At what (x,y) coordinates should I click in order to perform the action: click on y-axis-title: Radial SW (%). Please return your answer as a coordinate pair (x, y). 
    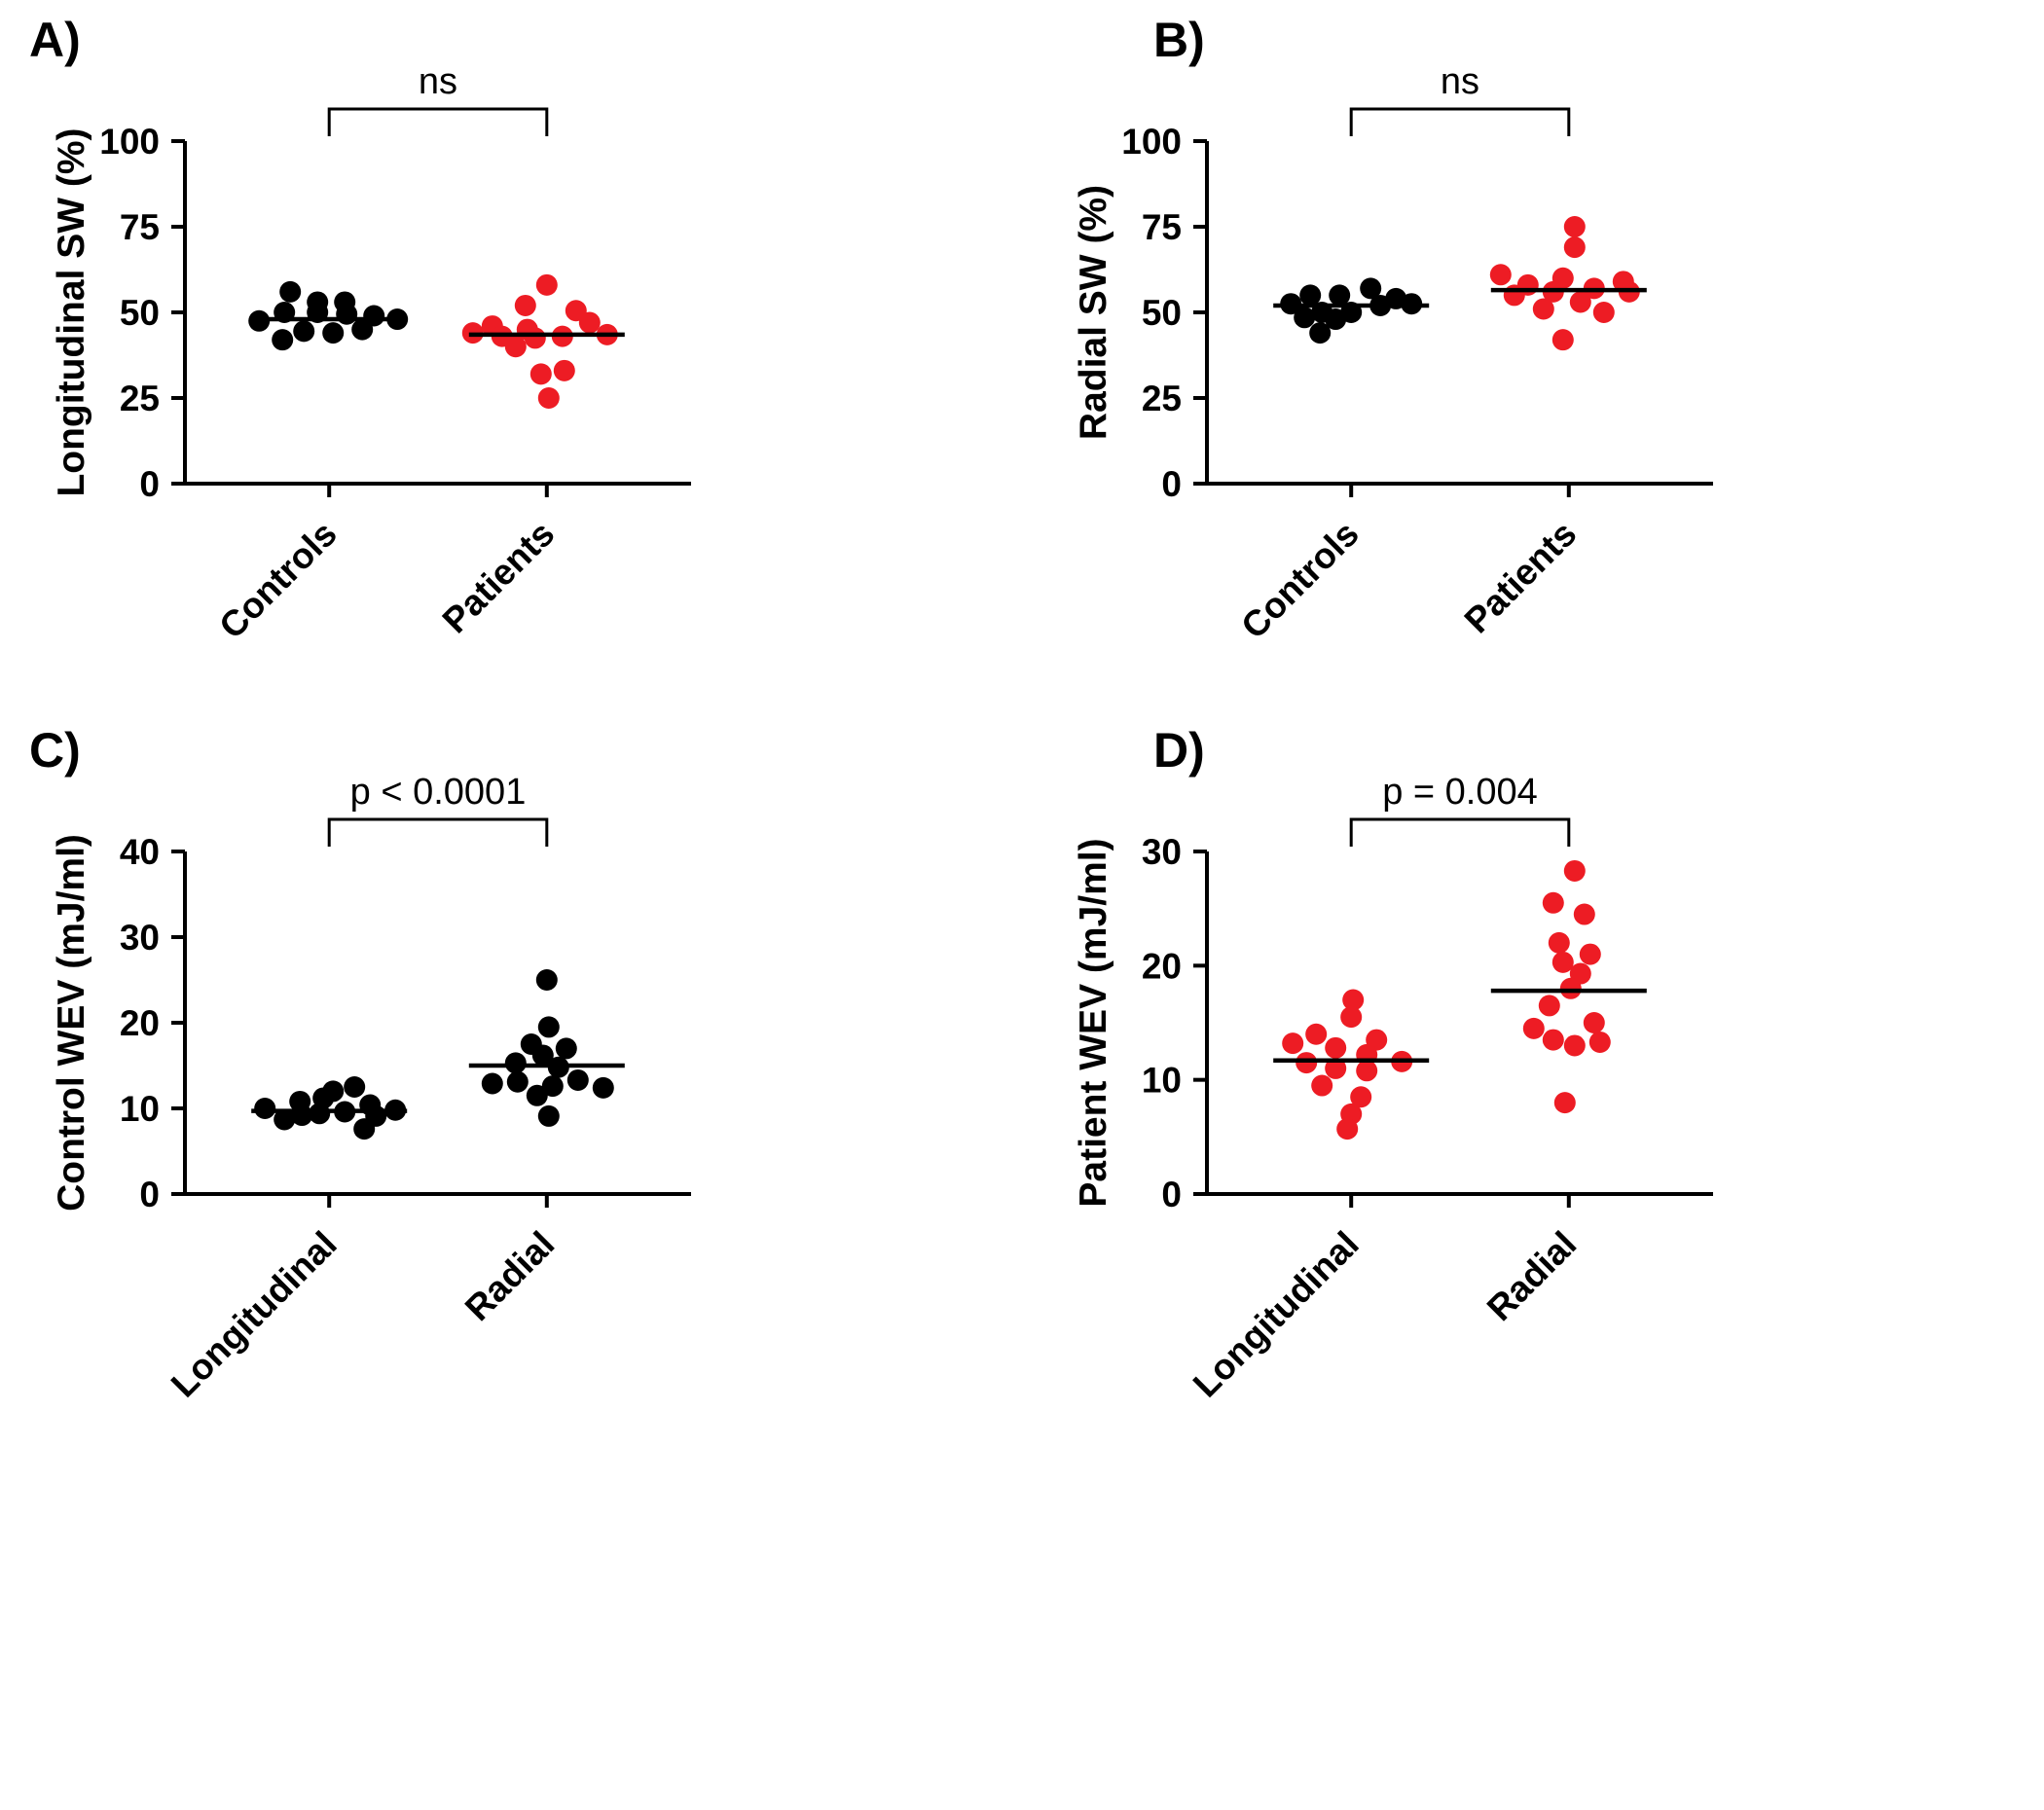
    Looking at the image, I should click on (1094, 312).